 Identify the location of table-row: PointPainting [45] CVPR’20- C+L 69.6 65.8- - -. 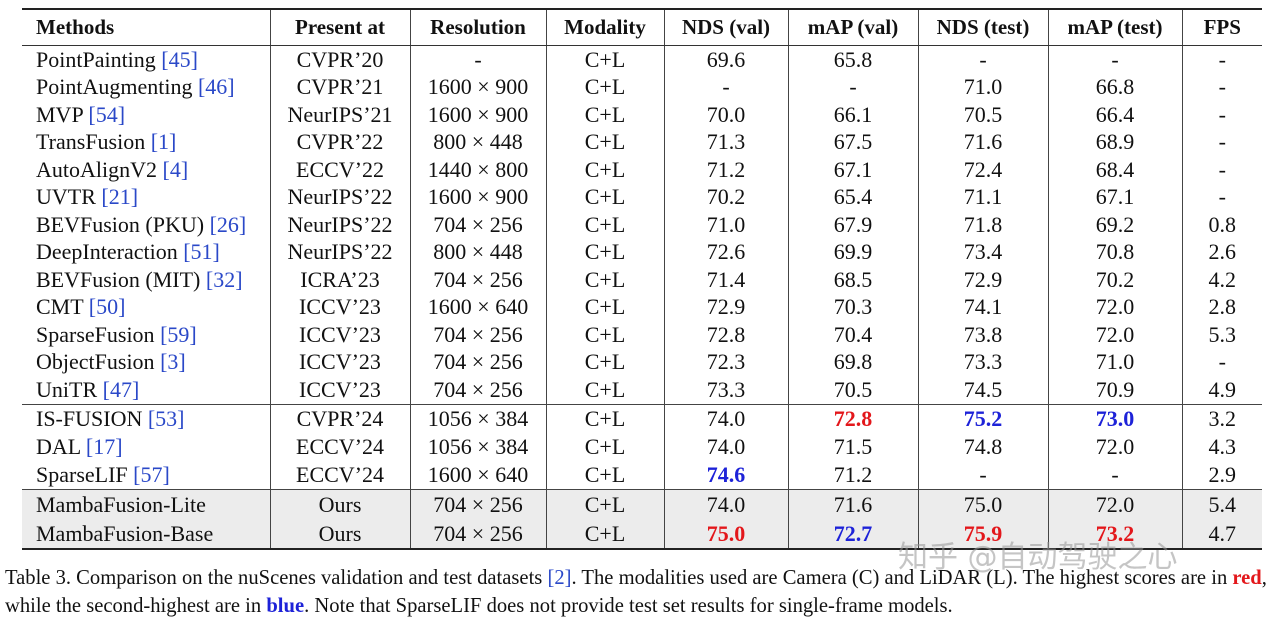
(642, 59).